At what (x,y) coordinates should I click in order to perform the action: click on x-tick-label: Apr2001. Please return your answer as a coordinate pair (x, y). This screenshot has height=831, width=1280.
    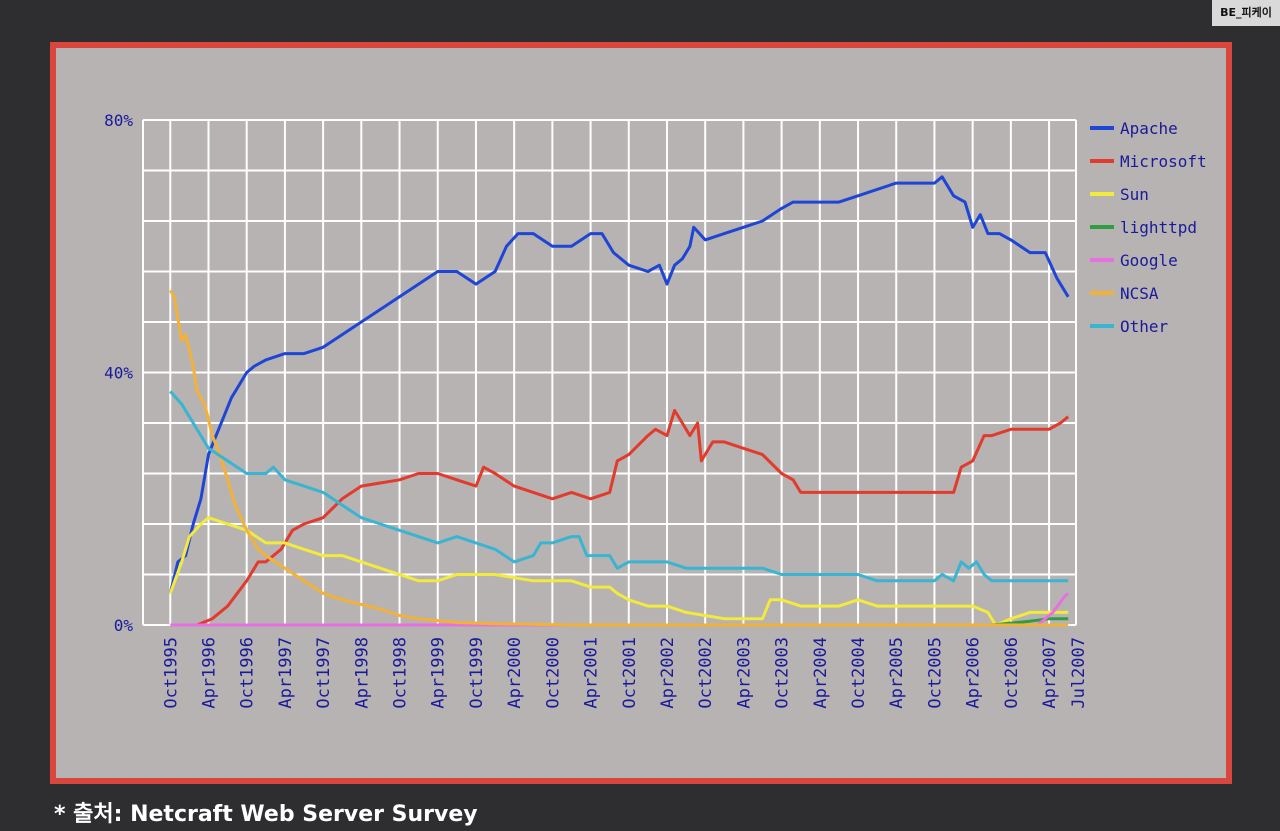
    Looking at the image, I should click on (592, 673).